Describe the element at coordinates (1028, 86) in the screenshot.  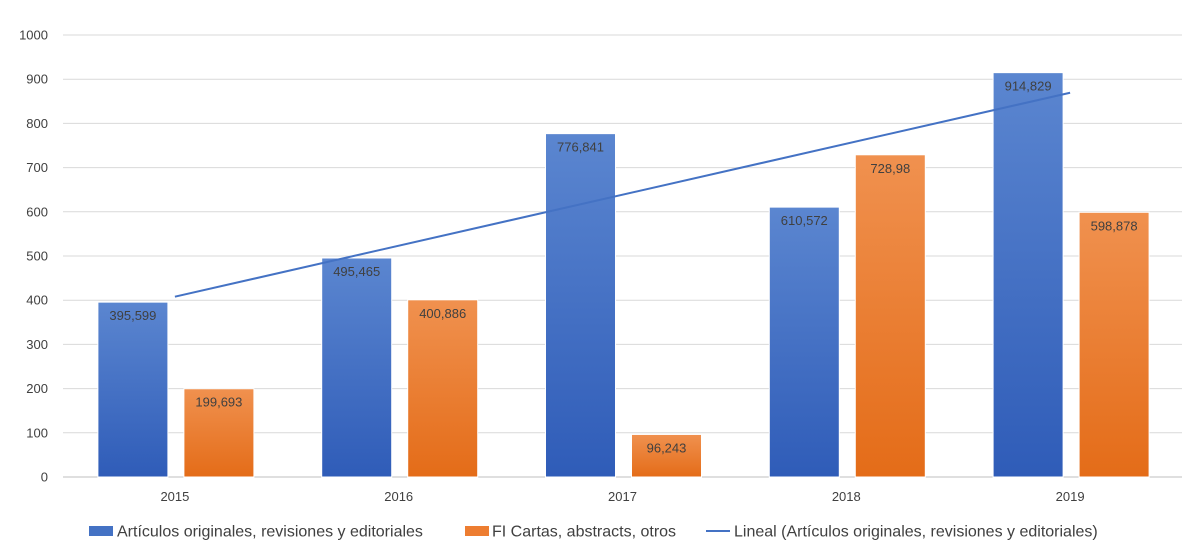
I see `data-label: 914,829` at that location.